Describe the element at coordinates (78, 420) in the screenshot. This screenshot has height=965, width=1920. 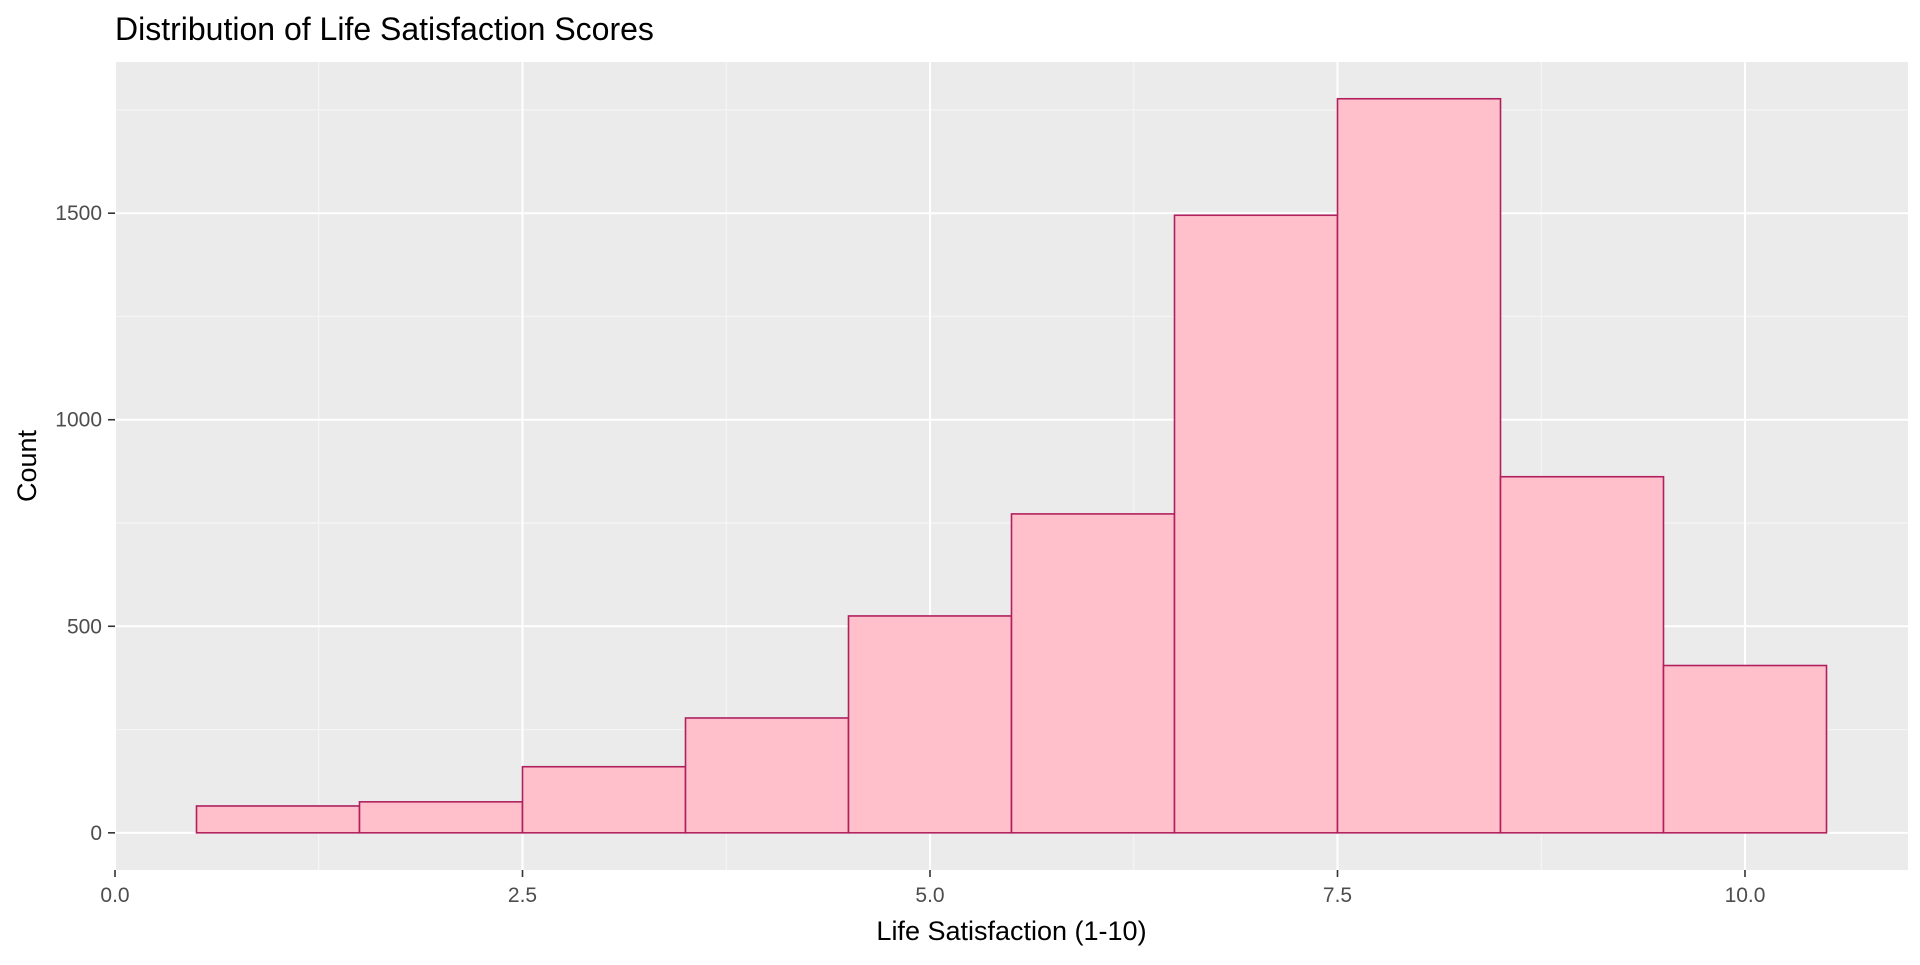
I see `y-tick-label: 1000` at that location.